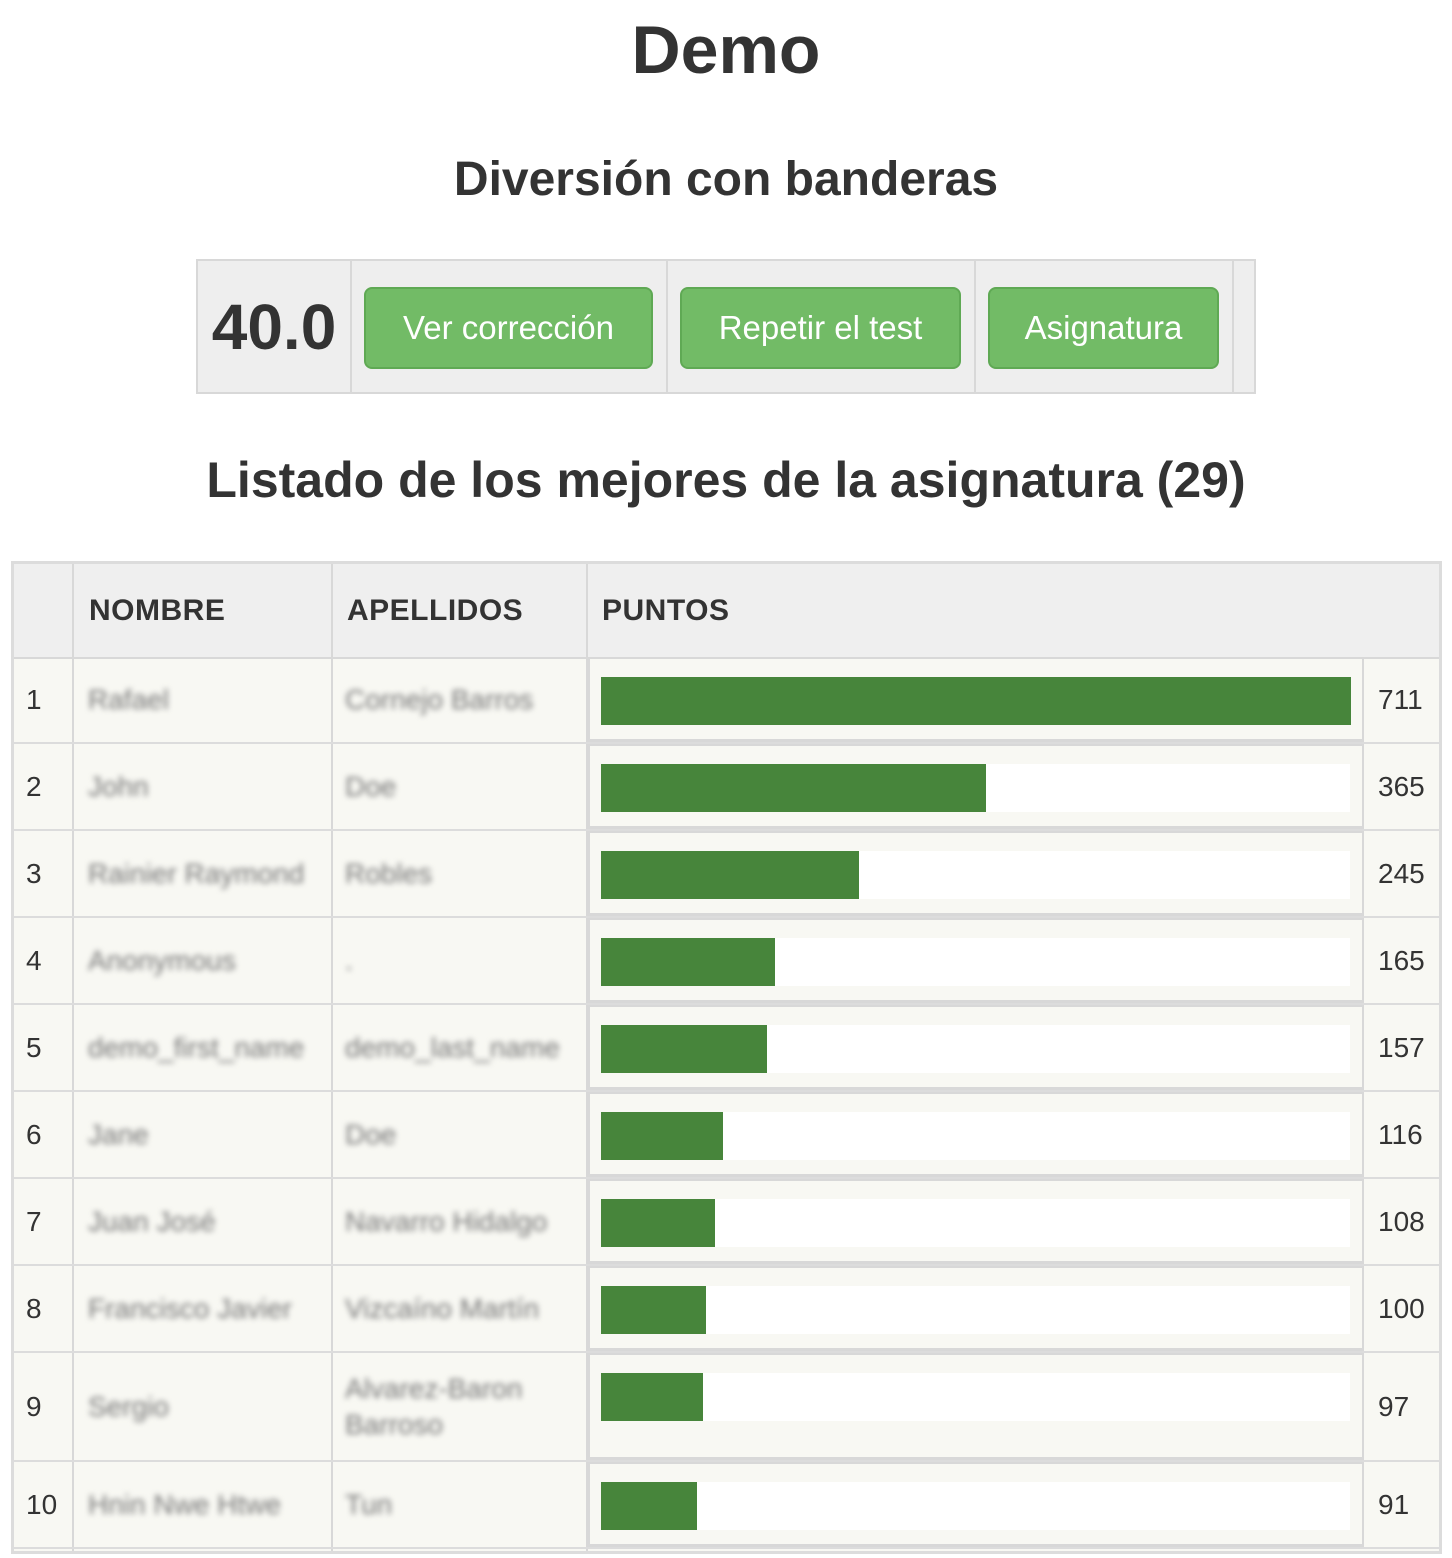 This screenshot has width=1452, height=1558. Describe the element at coordinates (184, 1504) in the screenshot. I see `first-name: Hnin Nwe Htwe` at that location.